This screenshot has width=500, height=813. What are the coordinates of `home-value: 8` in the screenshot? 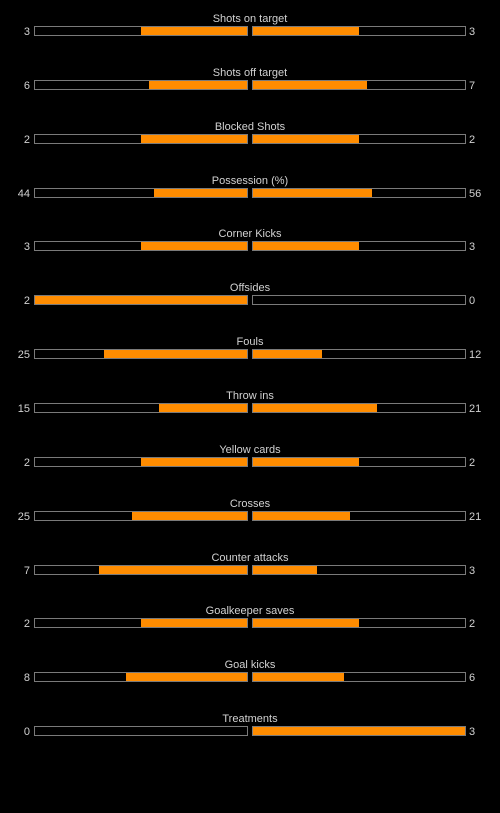 It's located at (26, 678).